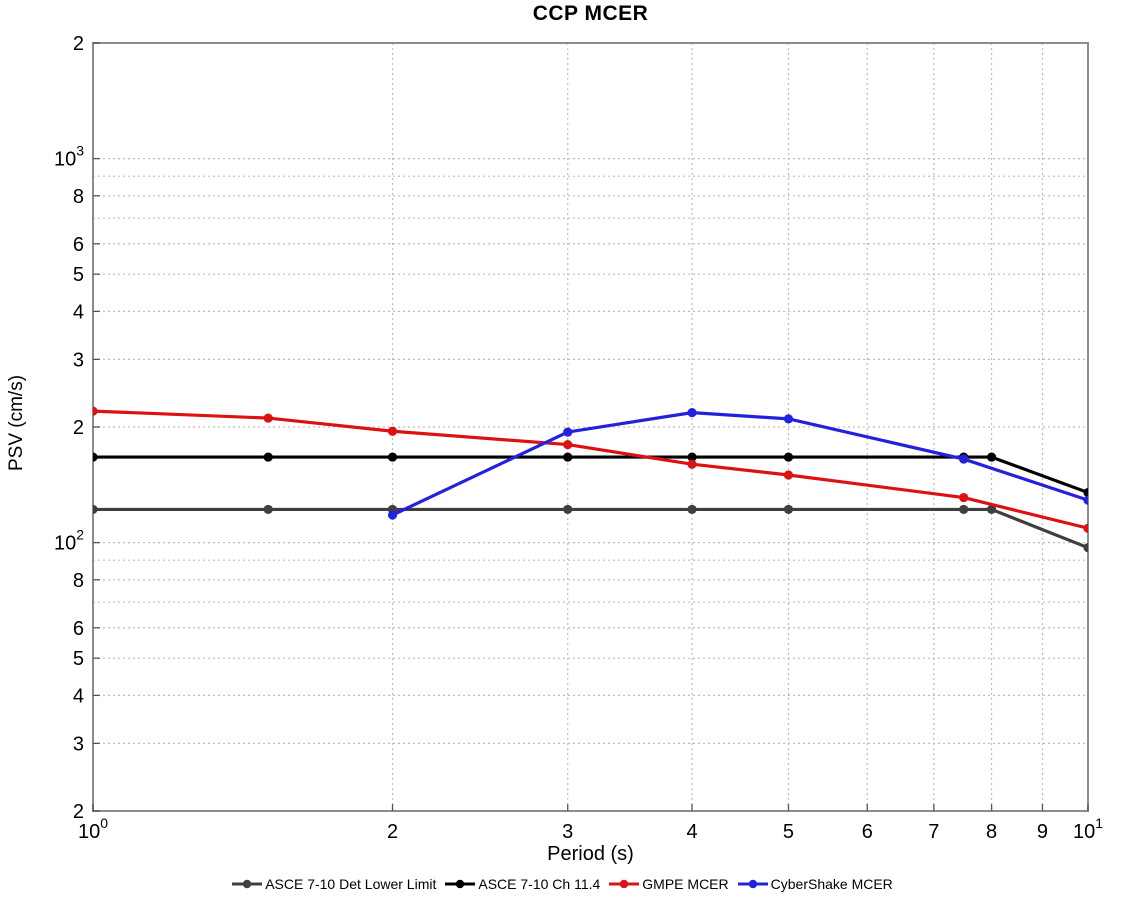 The width and height of the screenshot is (1125, 900). What do you see at coordinates (590, 854) in the screenshot?
I see `x-axis-label: Period (s)` at bounding box center [590, 854].